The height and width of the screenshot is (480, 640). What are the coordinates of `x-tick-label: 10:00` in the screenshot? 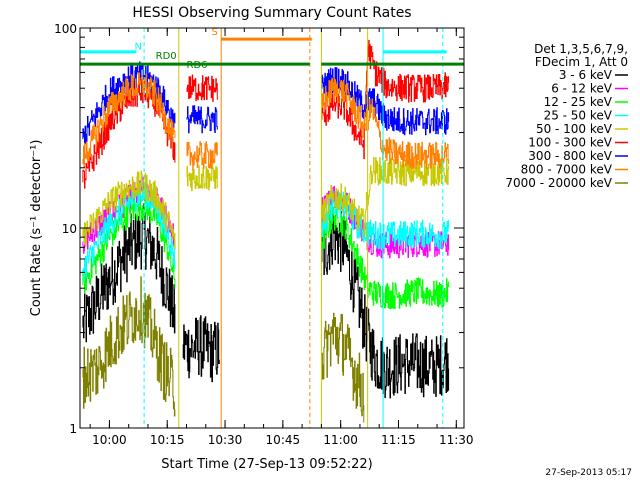 It's located at (109, 440).